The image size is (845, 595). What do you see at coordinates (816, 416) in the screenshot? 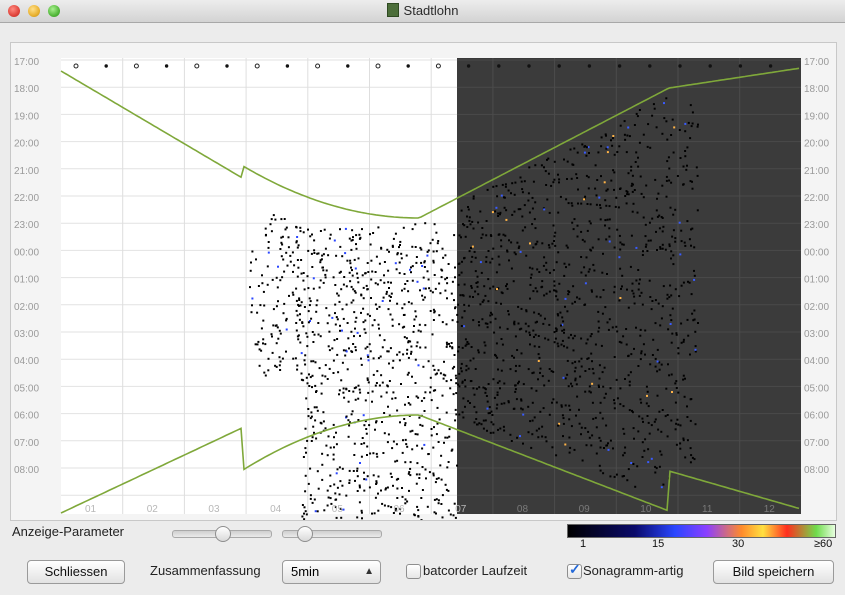
I see `y-tick-label: 06:00` at bounding box center [816, 416].